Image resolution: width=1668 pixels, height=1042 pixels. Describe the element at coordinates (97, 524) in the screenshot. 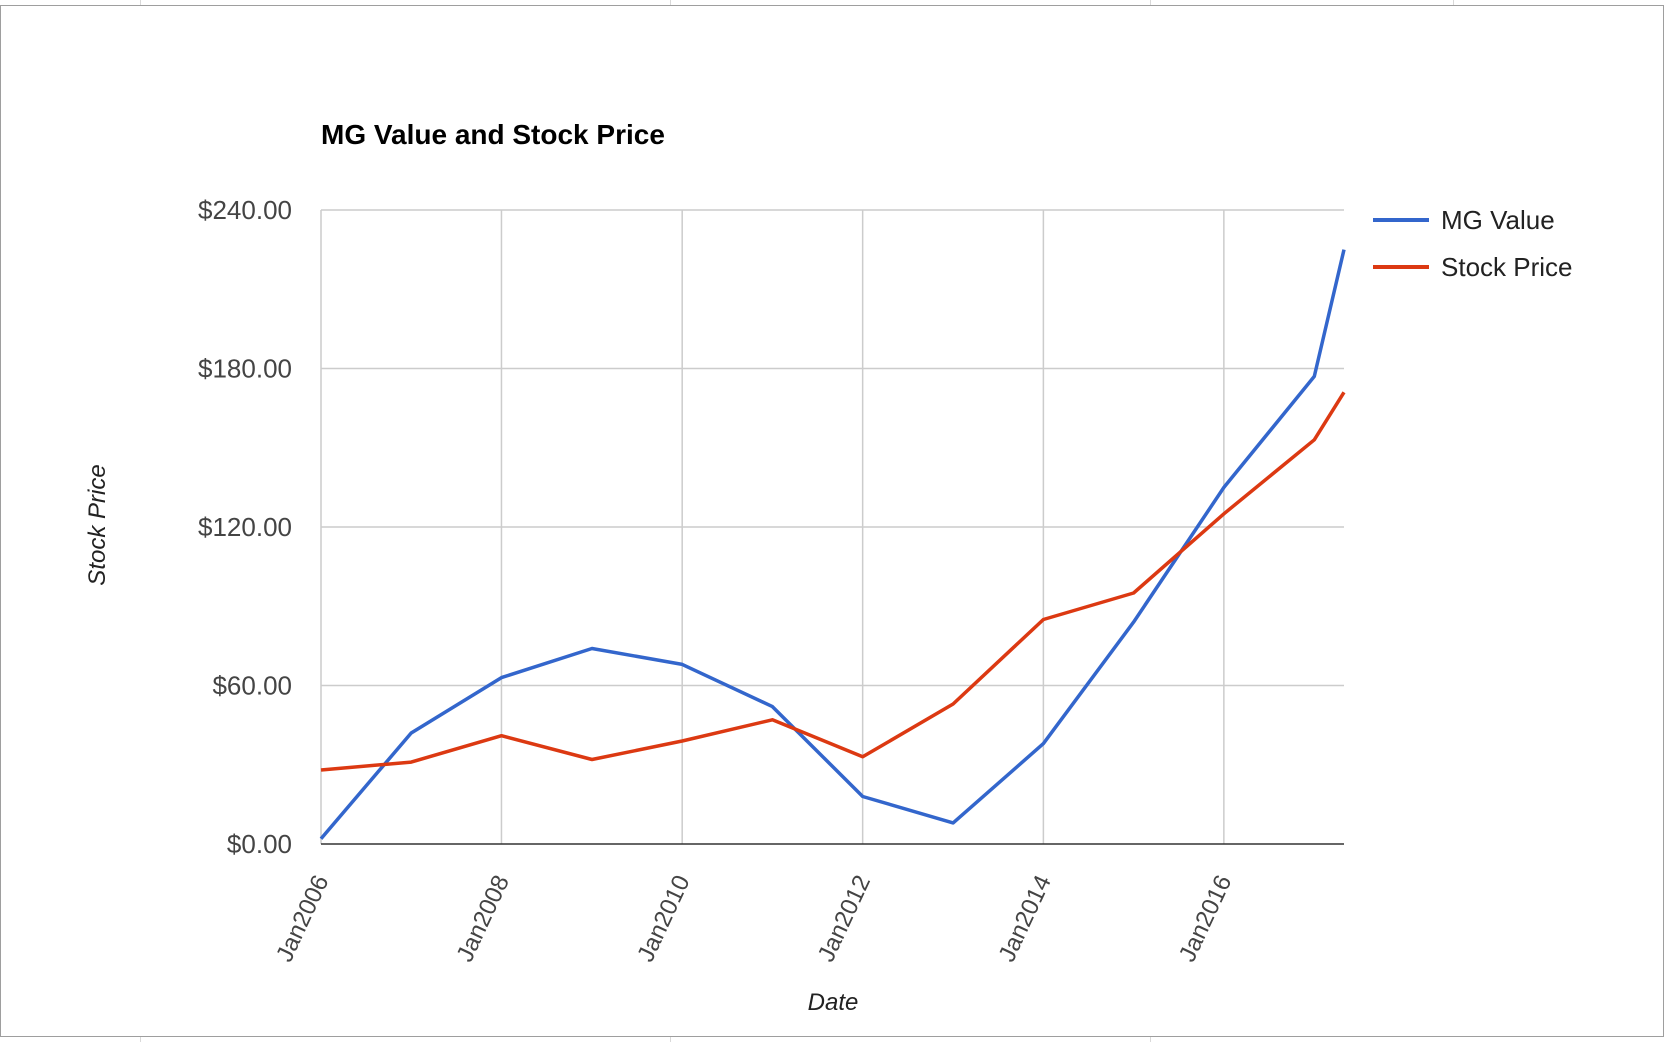

I see `y-axis-title: Stock Price` at that location.